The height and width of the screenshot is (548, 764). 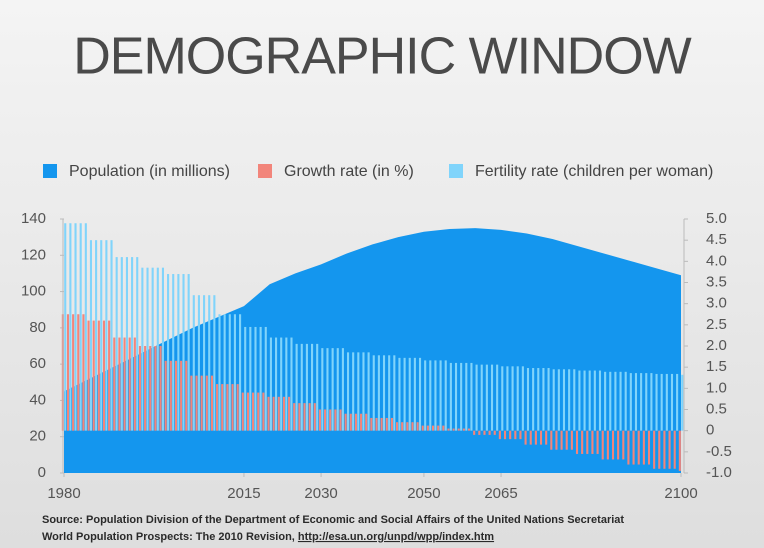 I want to click on x-tick-label: 2100, so click(x=680, y=493).